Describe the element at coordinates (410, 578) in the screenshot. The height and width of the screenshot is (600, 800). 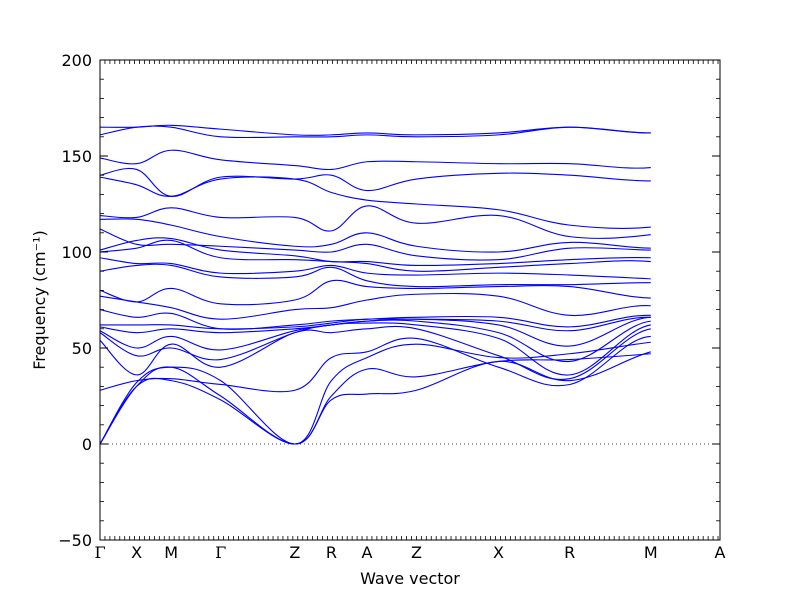
I see `x-axis-label: Wave vector` at that location.